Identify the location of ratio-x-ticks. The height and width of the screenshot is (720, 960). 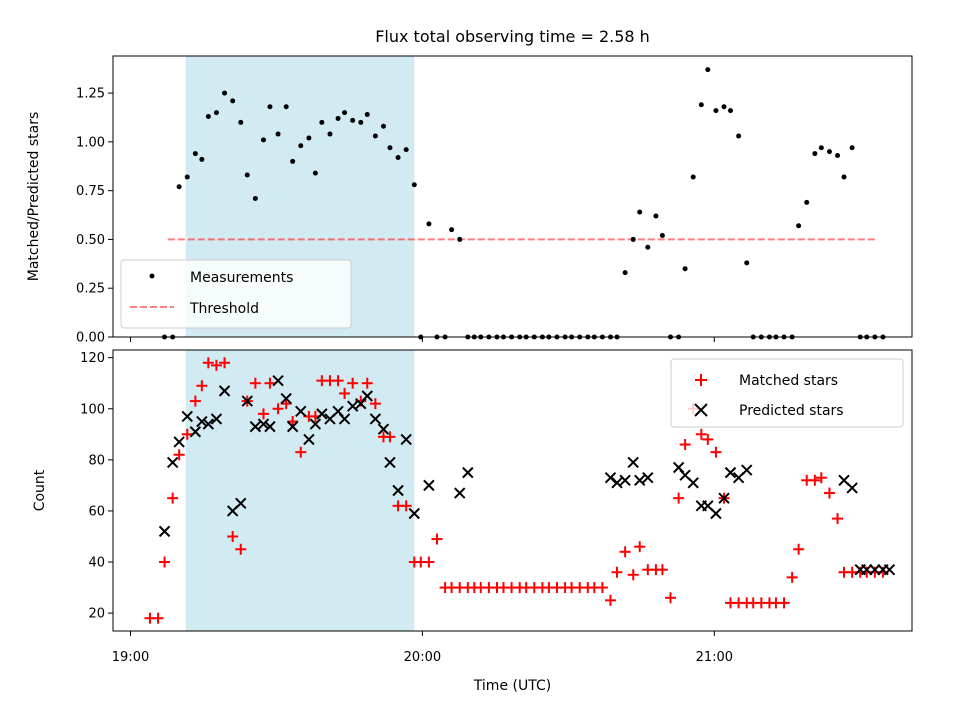
(422, 339).